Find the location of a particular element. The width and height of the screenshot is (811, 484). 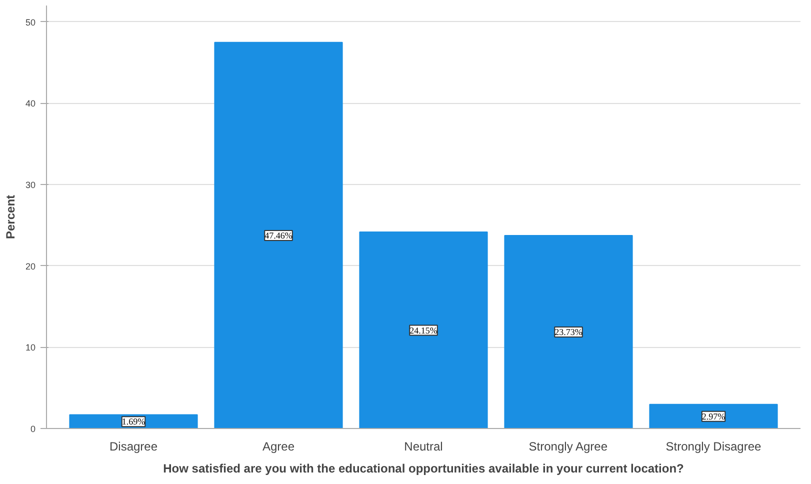

x-tick-label: Strongly Agree is located at coordinates (568, 447).